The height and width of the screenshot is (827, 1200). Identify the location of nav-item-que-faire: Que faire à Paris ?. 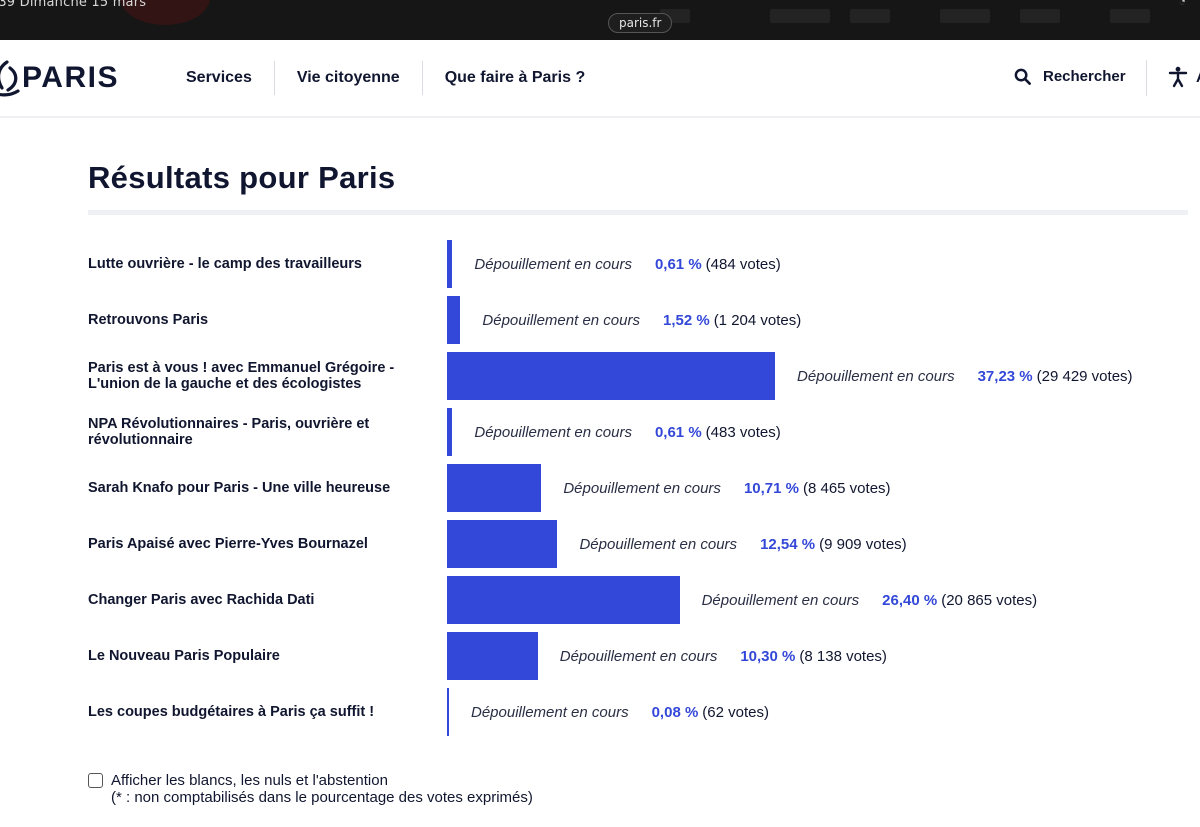
(515, 77).